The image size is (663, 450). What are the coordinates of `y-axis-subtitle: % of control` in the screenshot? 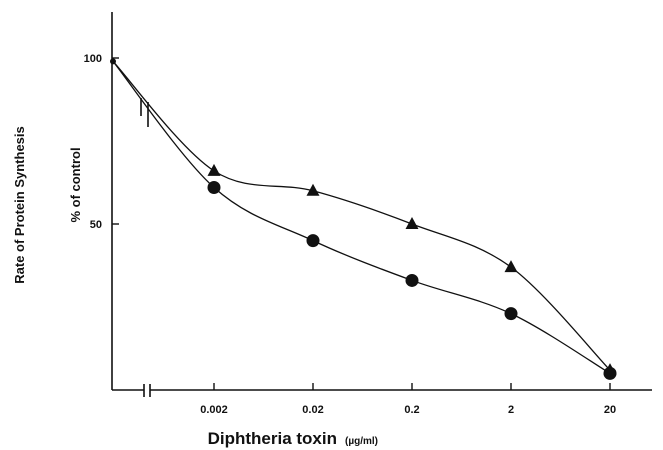 It's located at (75, 184).